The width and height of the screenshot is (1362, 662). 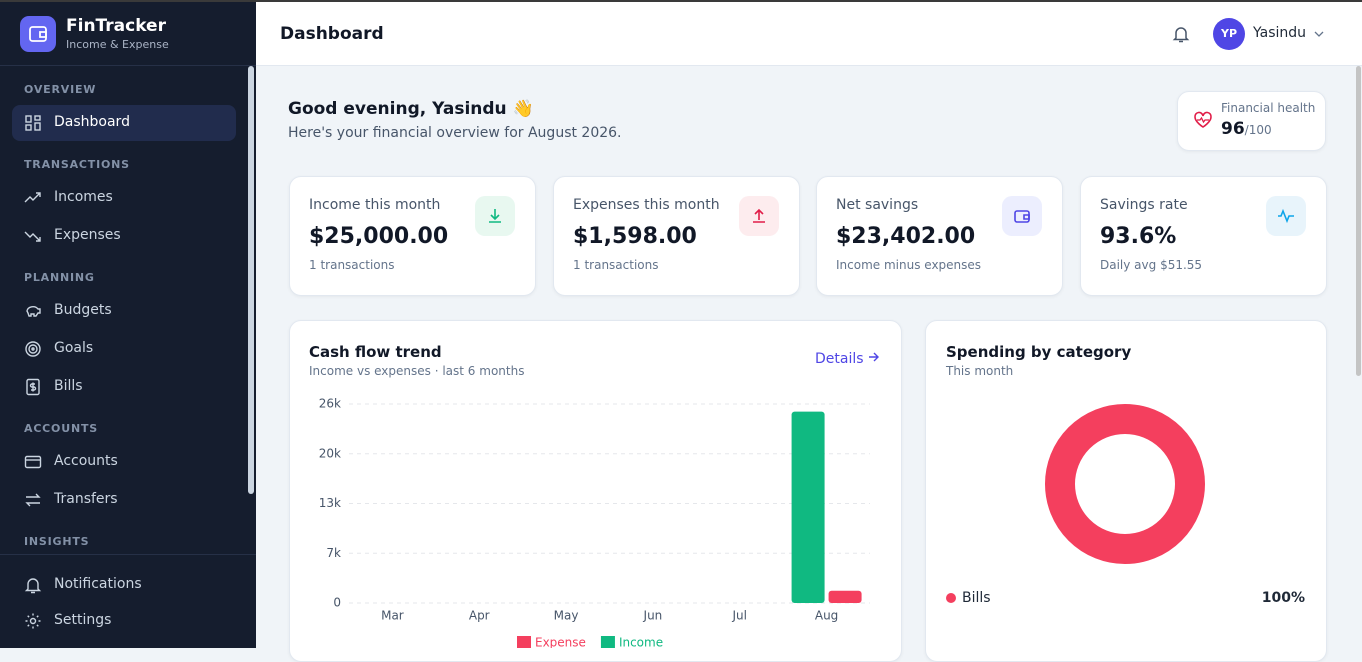 I want to click on section-title: PLANNING, so click(x=59, y=277).